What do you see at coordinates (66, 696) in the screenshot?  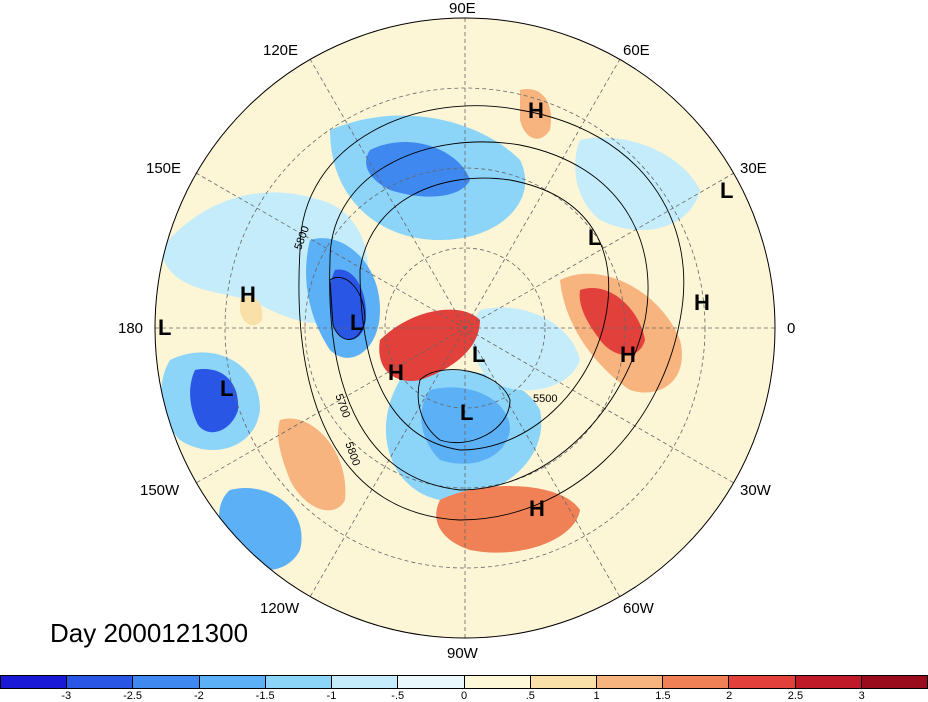 I see `colorbar-tick-label: -3` at bounding box center [66, 696].